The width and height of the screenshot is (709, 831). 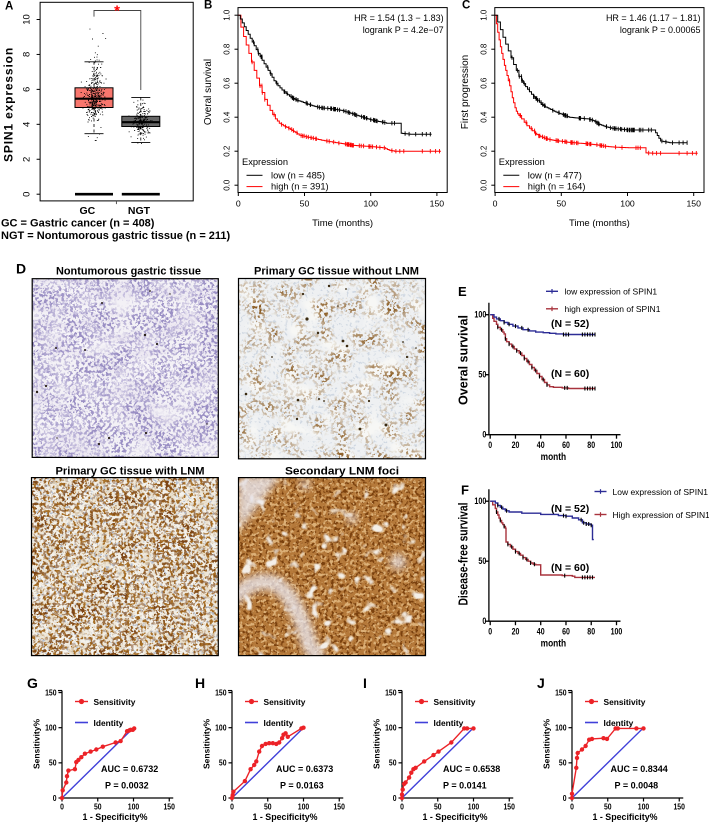 What do you see at coordinates (27, 54) in the screenshot?
I see `svg-text: 8` at bounding box center [27, 54].